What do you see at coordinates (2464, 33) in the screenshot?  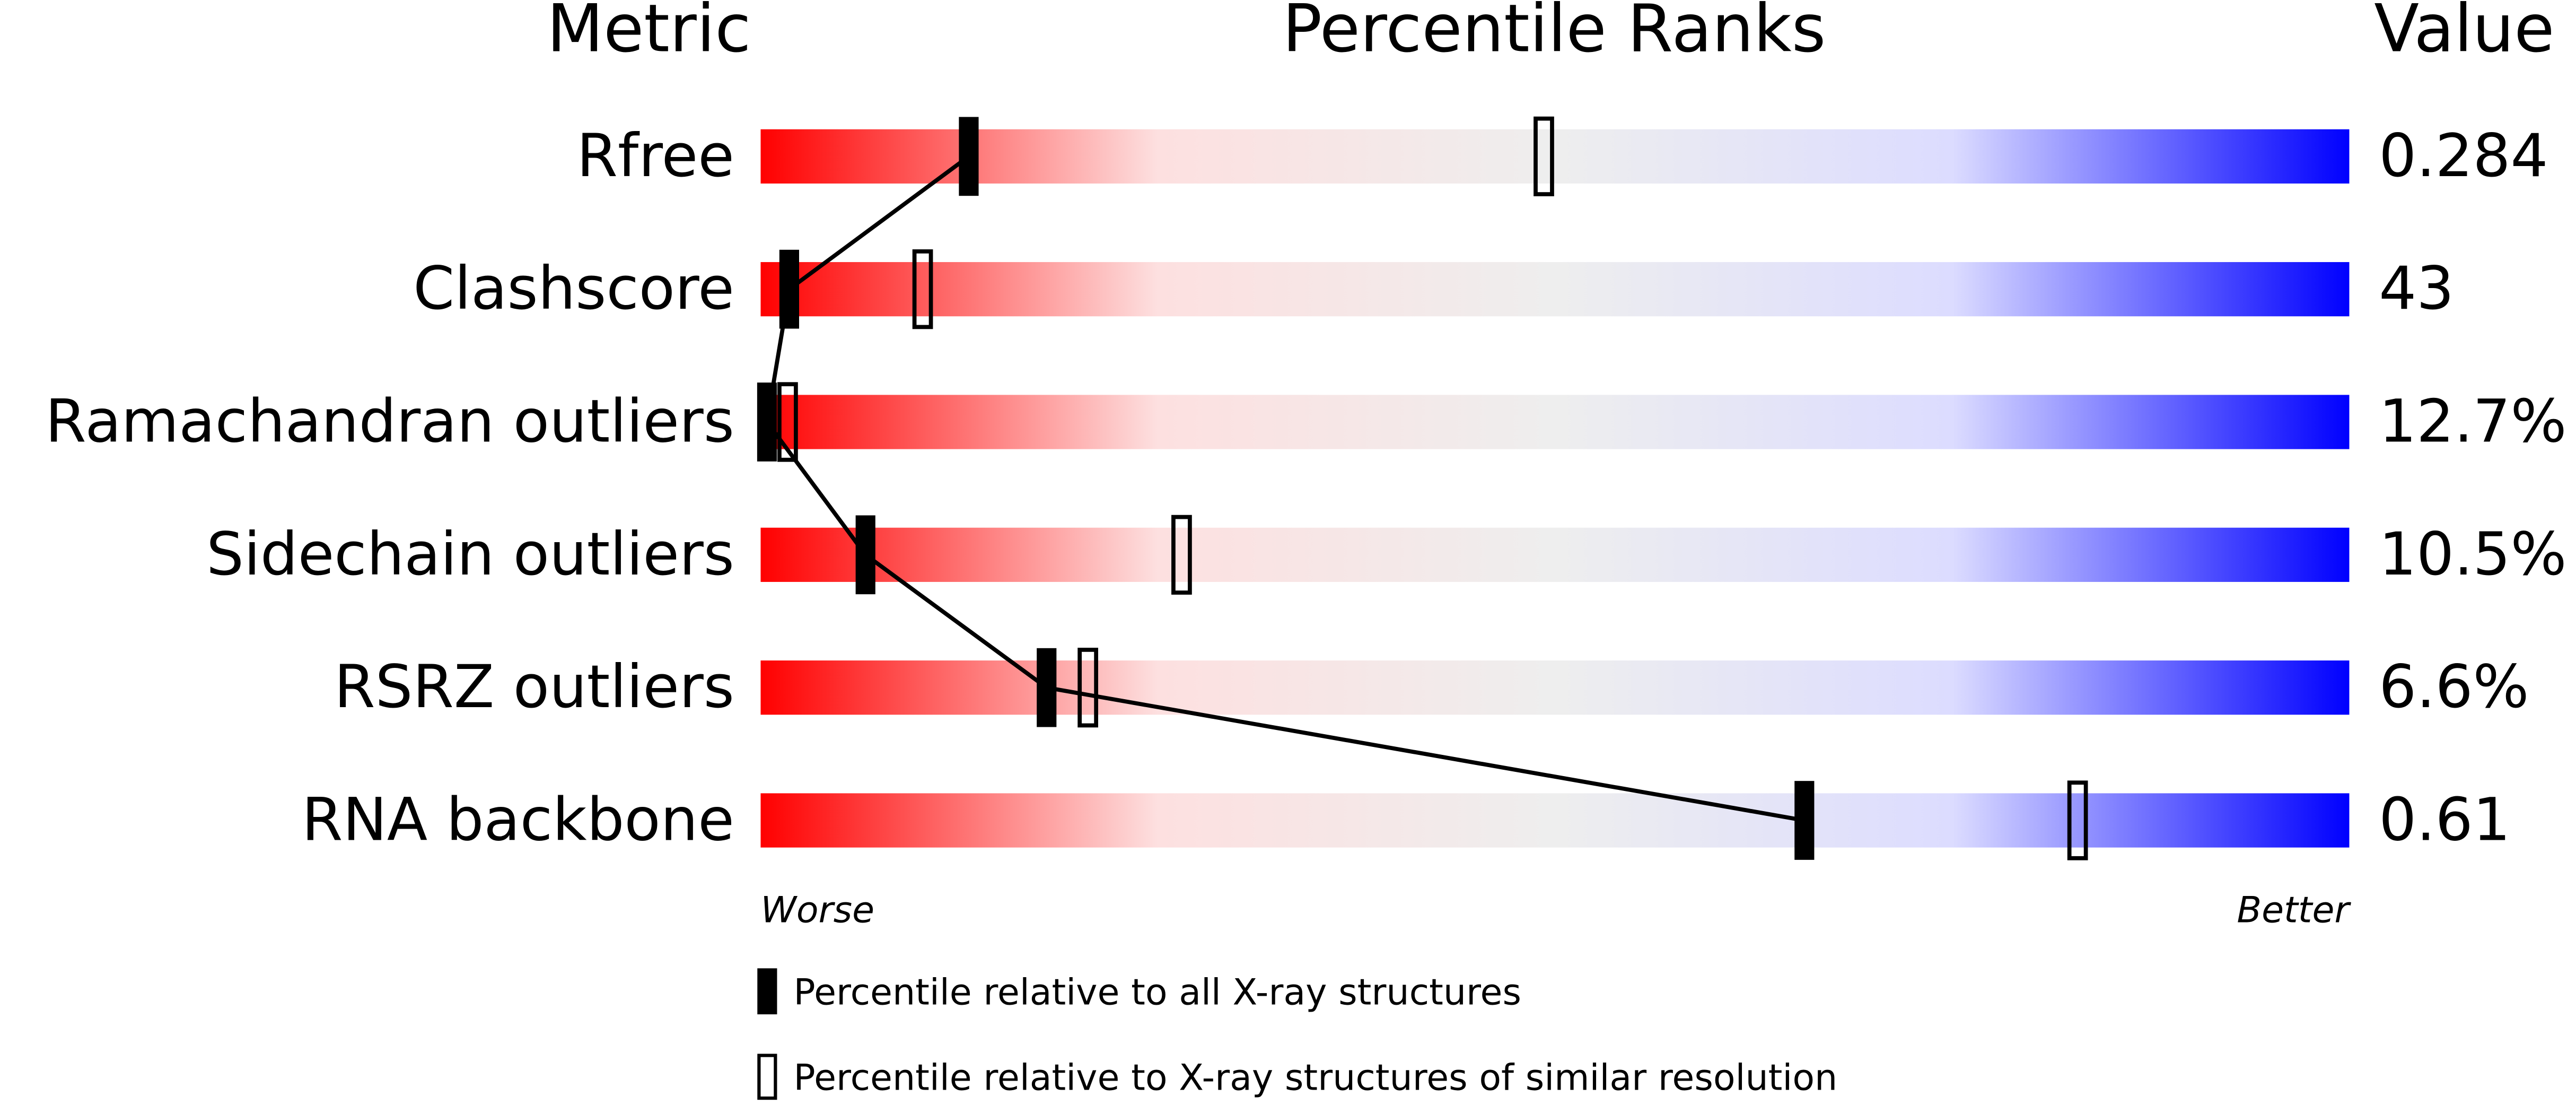 I see `value-header: Value` at bounding box center [2464, 33].